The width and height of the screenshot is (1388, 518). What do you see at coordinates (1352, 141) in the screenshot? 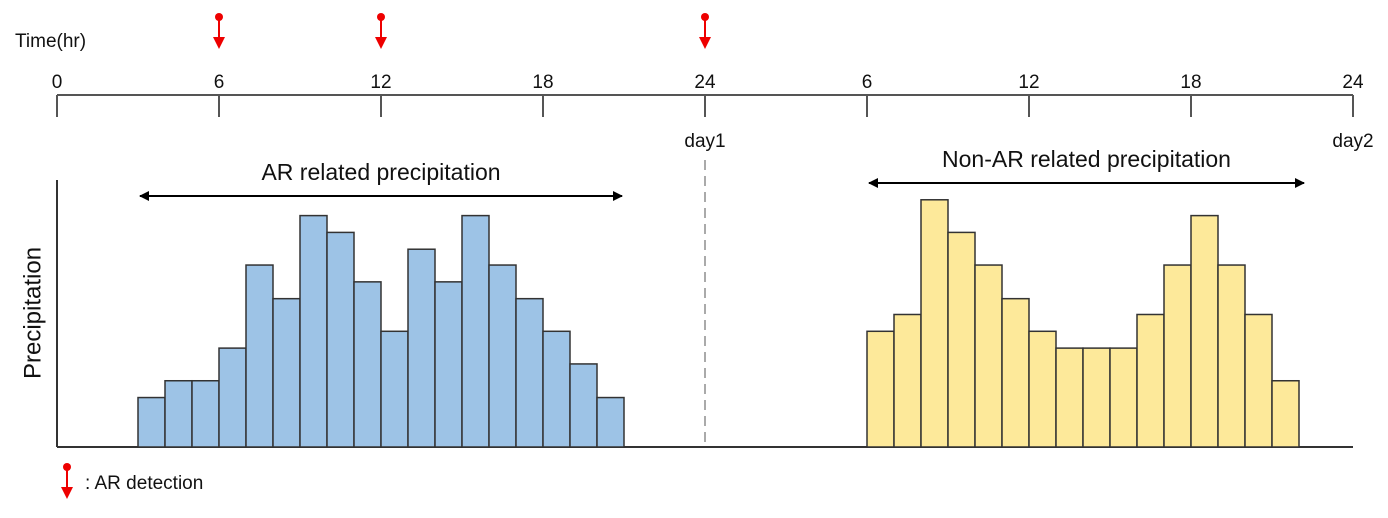
I see `day-label: day2` at bounding box center [1352, 141].